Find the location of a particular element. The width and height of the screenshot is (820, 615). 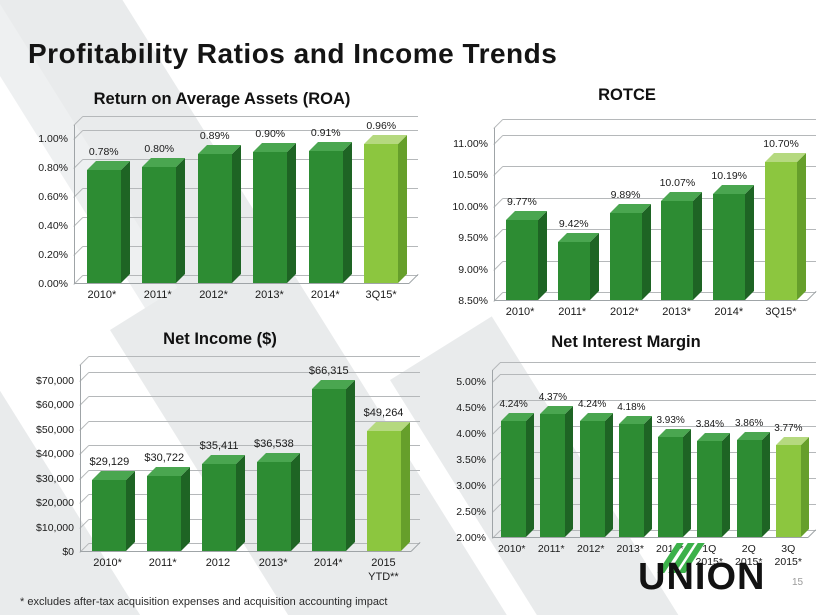

bar-value-label: 9.42% is located at coordinates (573, 224).